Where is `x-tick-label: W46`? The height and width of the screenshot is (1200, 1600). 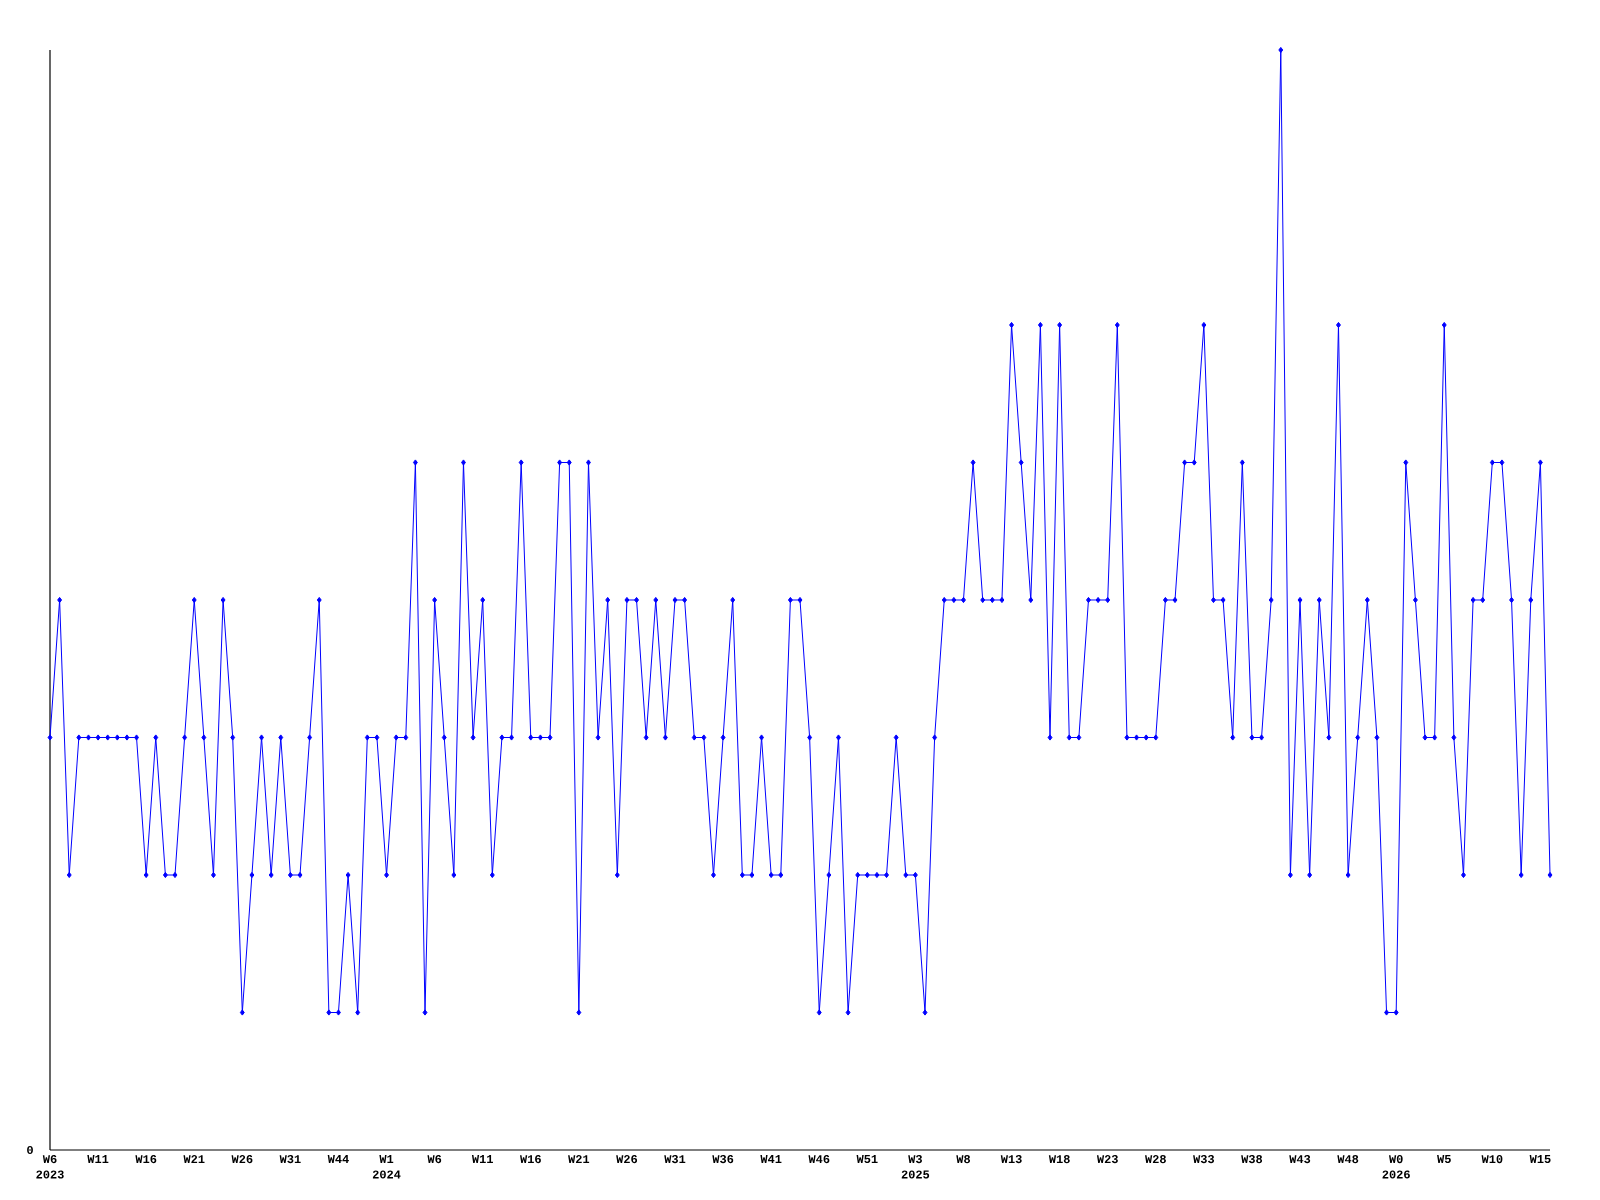
x-tick-label: W46 is located at coordinates (819, 1159).